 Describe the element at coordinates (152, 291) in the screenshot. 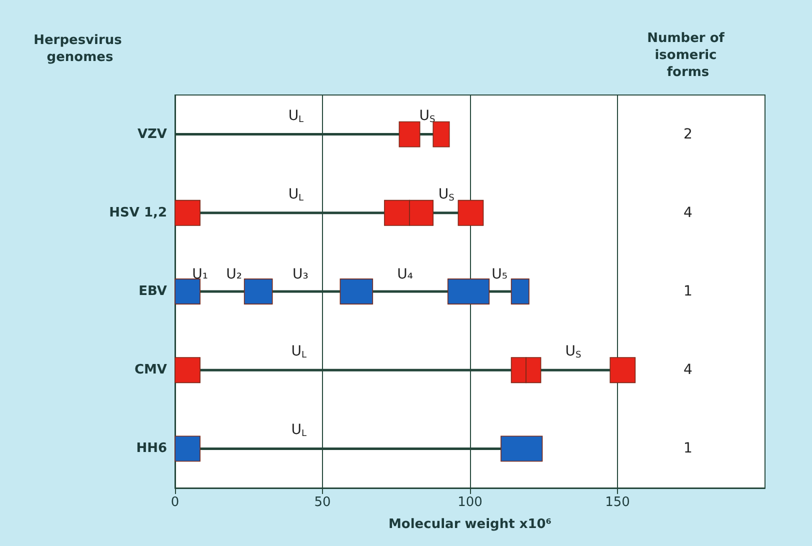

I see `y-tick-label: EBV` at that location.